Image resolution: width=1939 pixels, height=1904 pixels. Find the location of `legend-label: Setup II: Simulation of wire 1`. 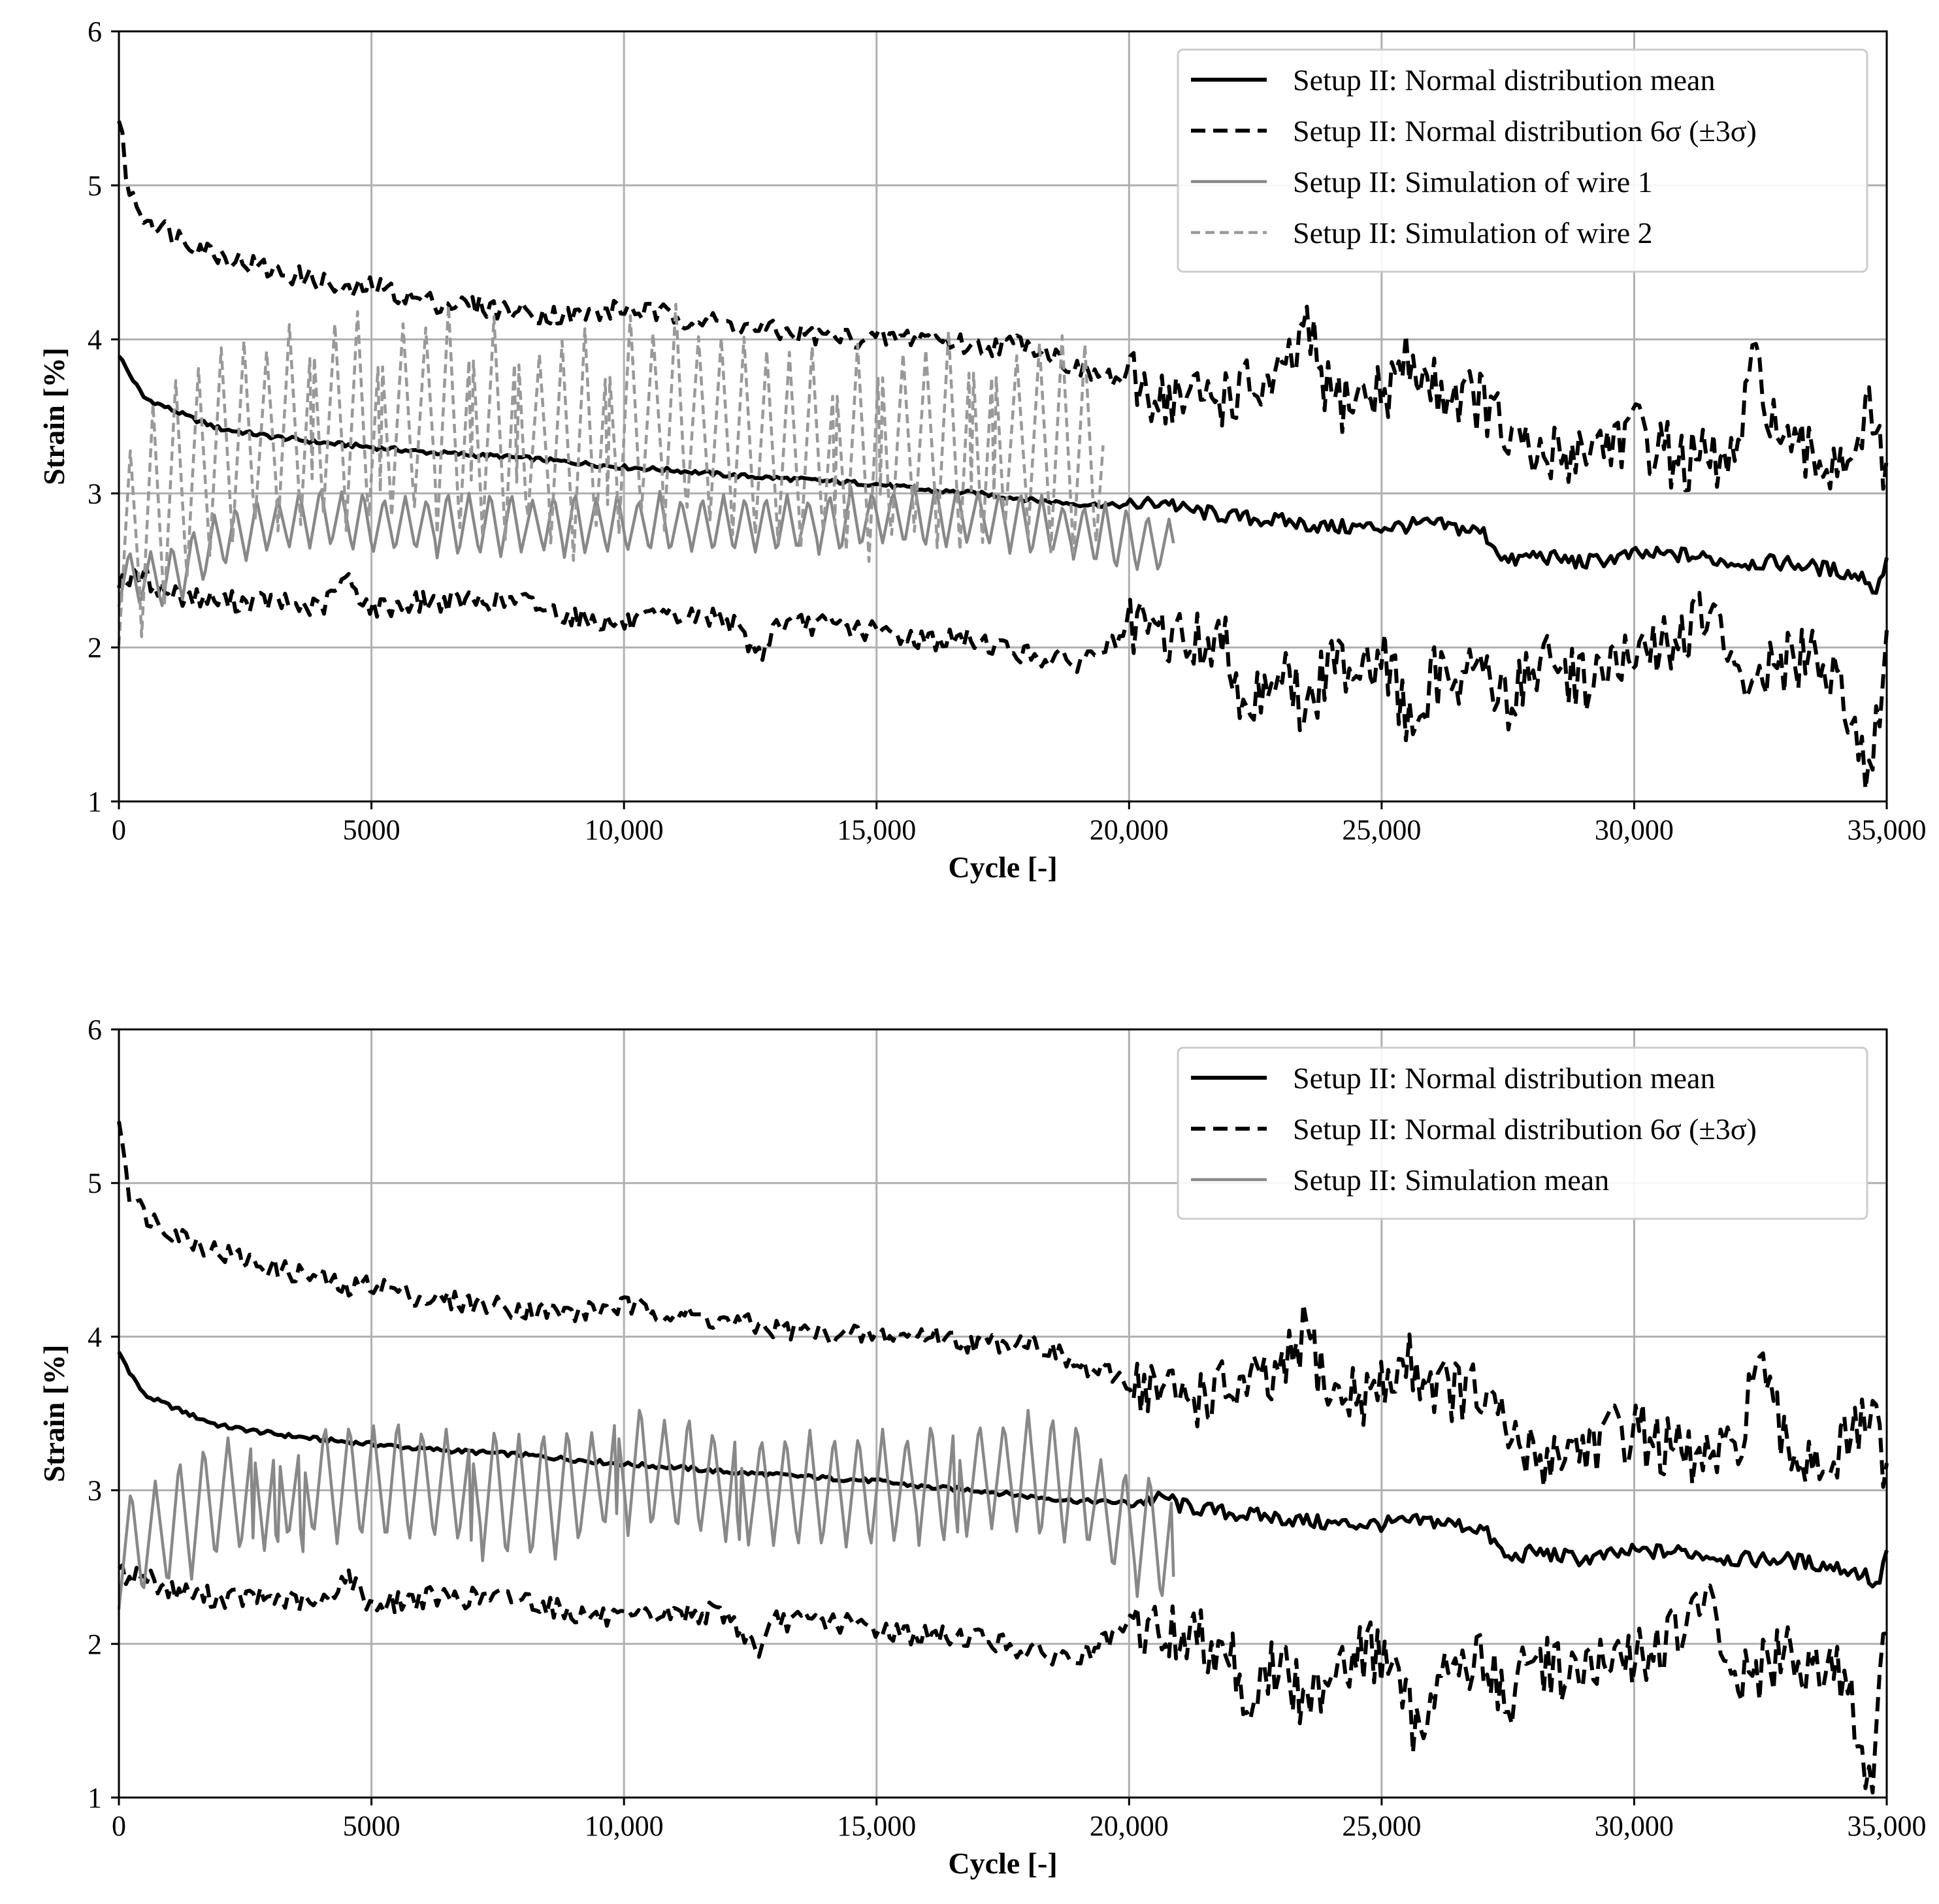

legend-label: Setup II: Simulation of wire 1 is located at coordinates (1473, 182).